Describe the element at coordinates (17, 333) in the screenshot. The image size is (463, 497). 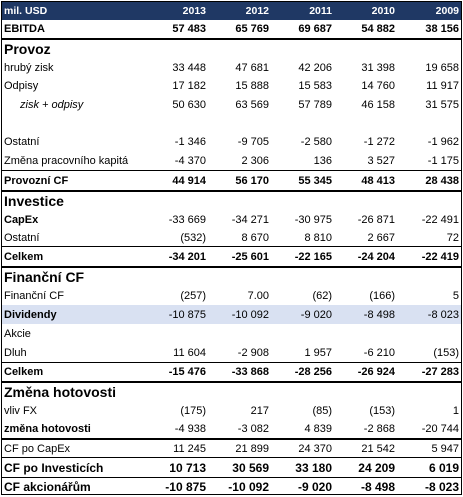
I see `row-label: Akcie` at that location.